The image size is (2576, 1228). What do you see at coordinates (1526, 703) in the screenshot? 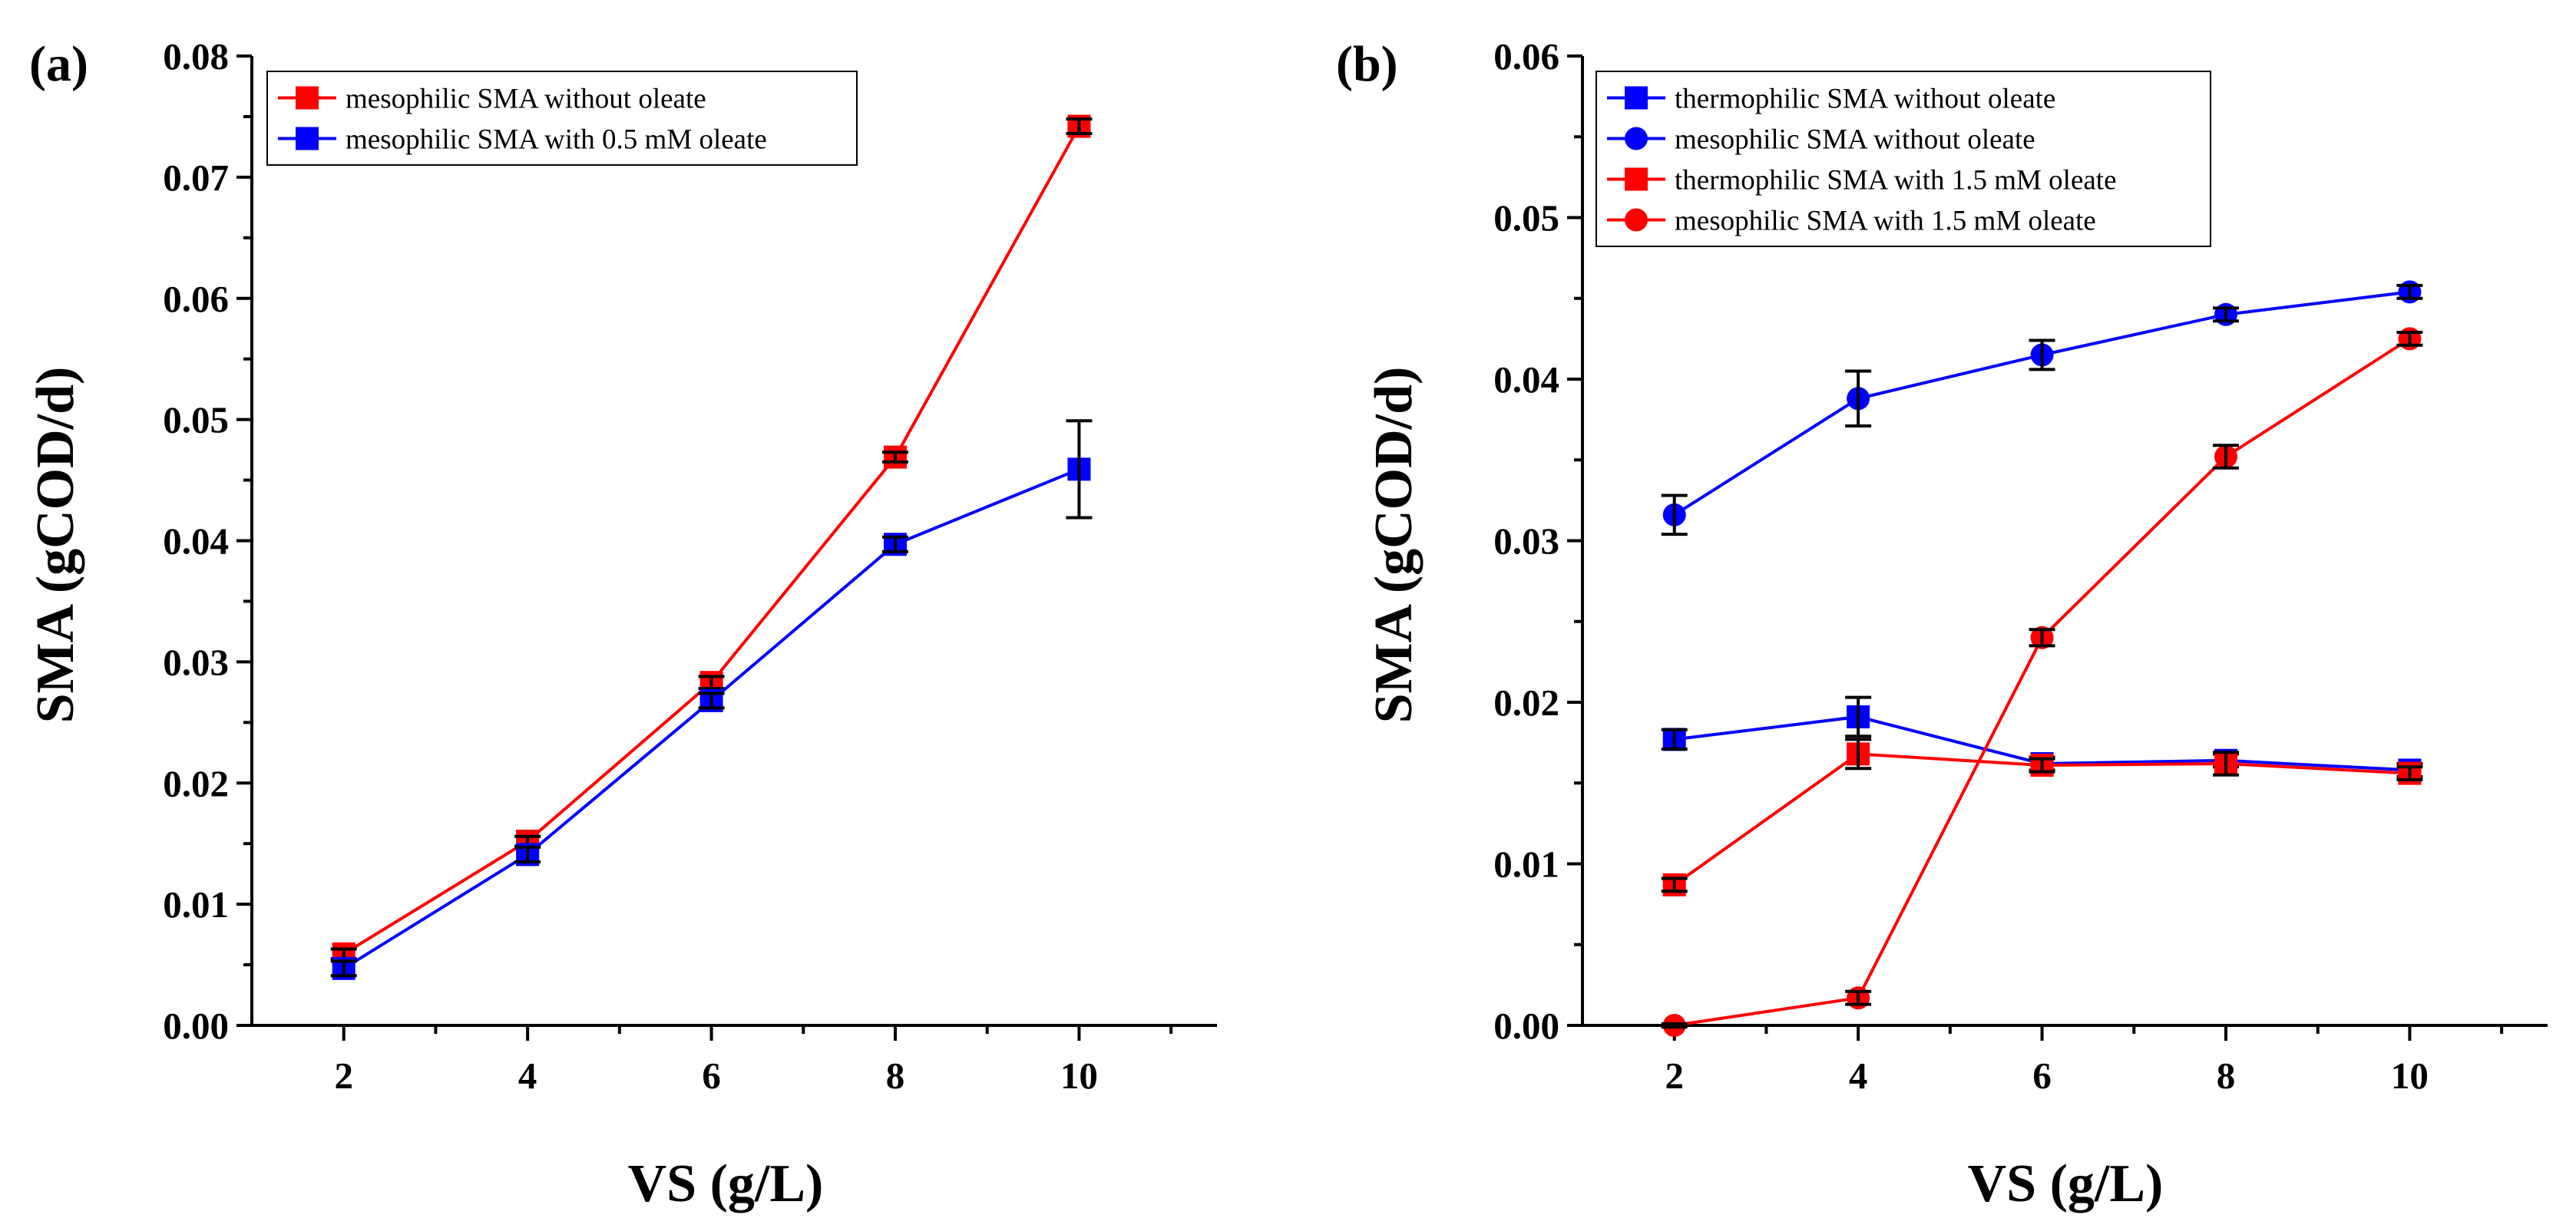
I see `panel-b-y-tick-label: 0.02` at bounding box center [1526, 703].